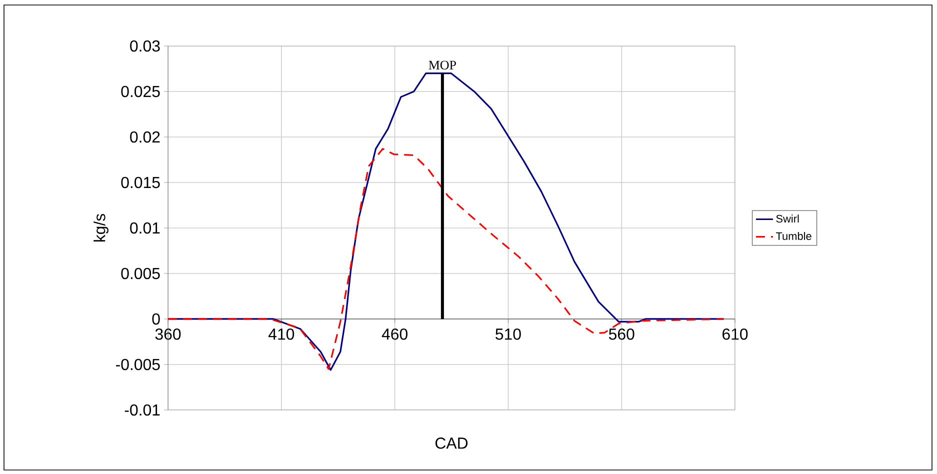 This screenshot has height=474, width=937. Describe the element at coordinates (138, 364) in the screenshot. I see `y-tick-label: -0.005` at that location.